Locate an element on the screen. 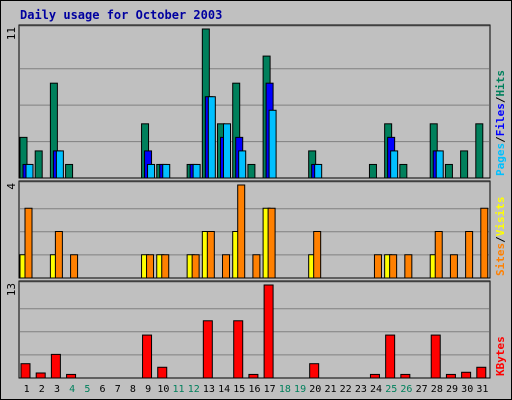  x-tick-label: 28 is located at coordinates (437, 389).